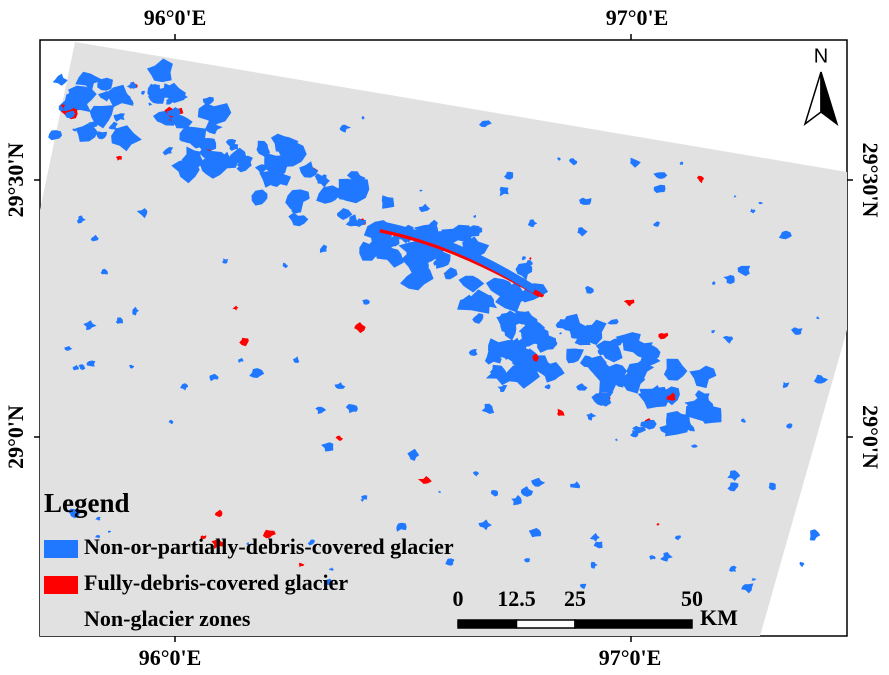 Image resolution: width=889 pixels, height=675 pixels. I want to click on legend-label: Fully-debris-covered glacier, so click(216, 582).